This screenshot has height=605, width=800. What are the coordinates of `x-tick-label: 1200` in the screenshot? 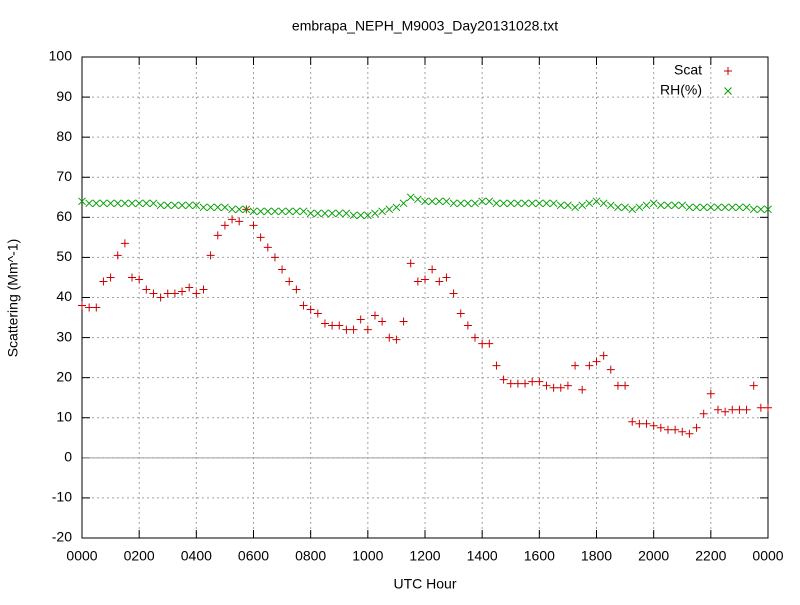 It's located at (424, 556).